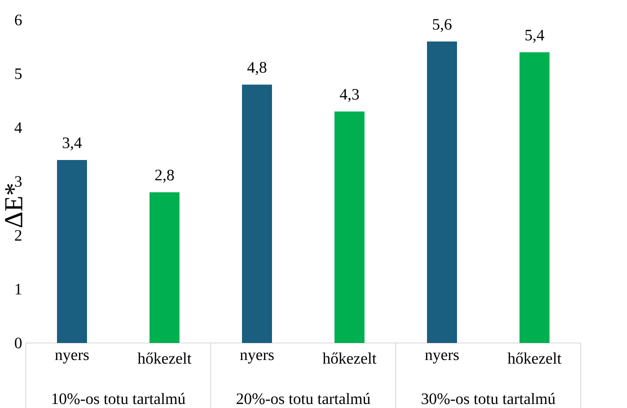 The image size is (627, 408). What do you see at coordinates (18, 20) in the screenshot?
I see `y-tick-label: 6` at bounding box center [18, 20].